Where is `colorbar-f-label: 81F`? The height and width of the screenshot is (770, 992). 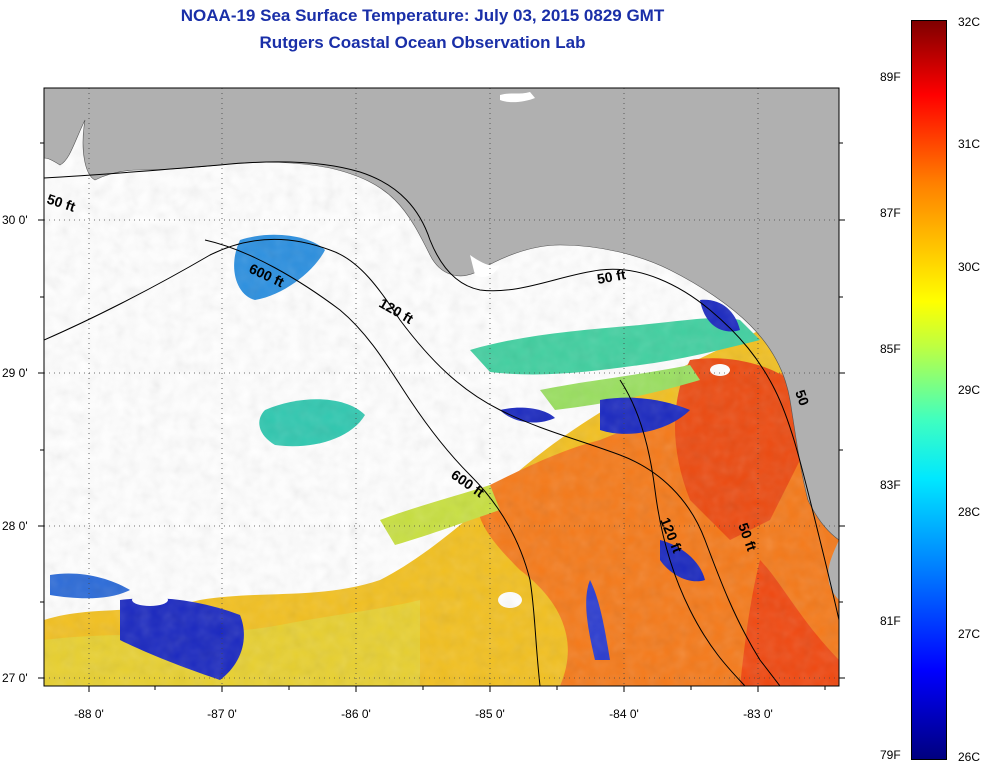 colorbar-f-label: 81F is located at coordinates (890, 621).